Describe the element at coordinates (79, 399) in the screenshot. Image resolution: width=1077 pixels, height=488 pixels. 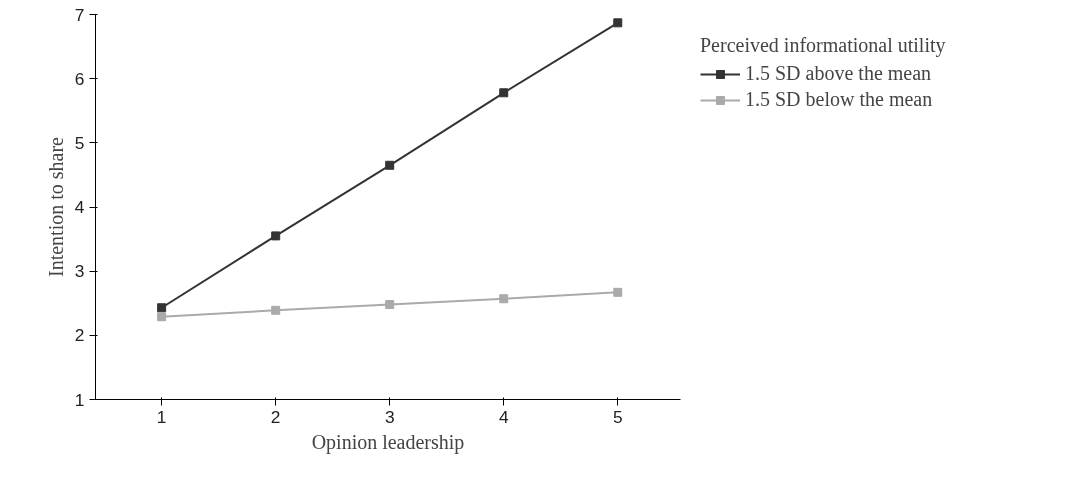
I see `y-tick-label: 1` at that location.